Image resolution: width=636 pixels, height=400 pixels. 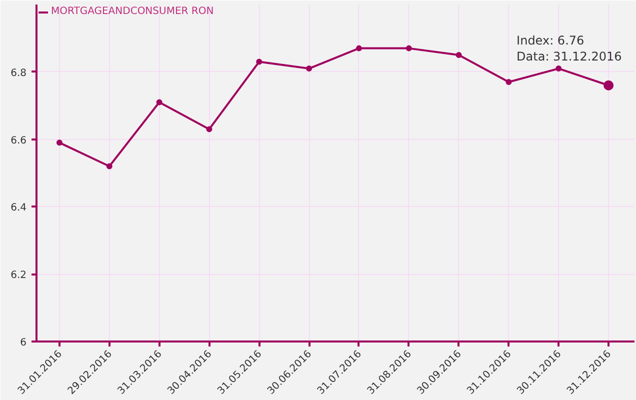 What do you see at coordinates (18, 208) in the screenshot?
I see `y-tick-label: 6.4` at bounding box center [18, 208].